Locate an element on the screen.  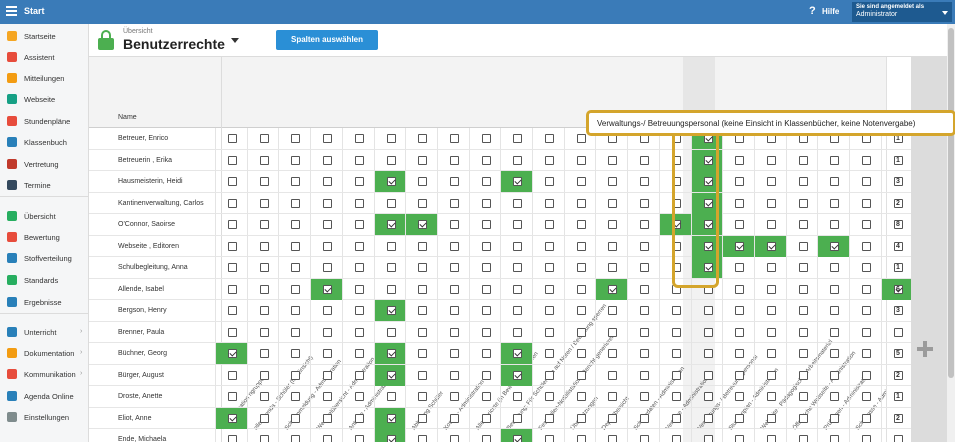
scrollbar-thumb is located at coordinates (951, 203).